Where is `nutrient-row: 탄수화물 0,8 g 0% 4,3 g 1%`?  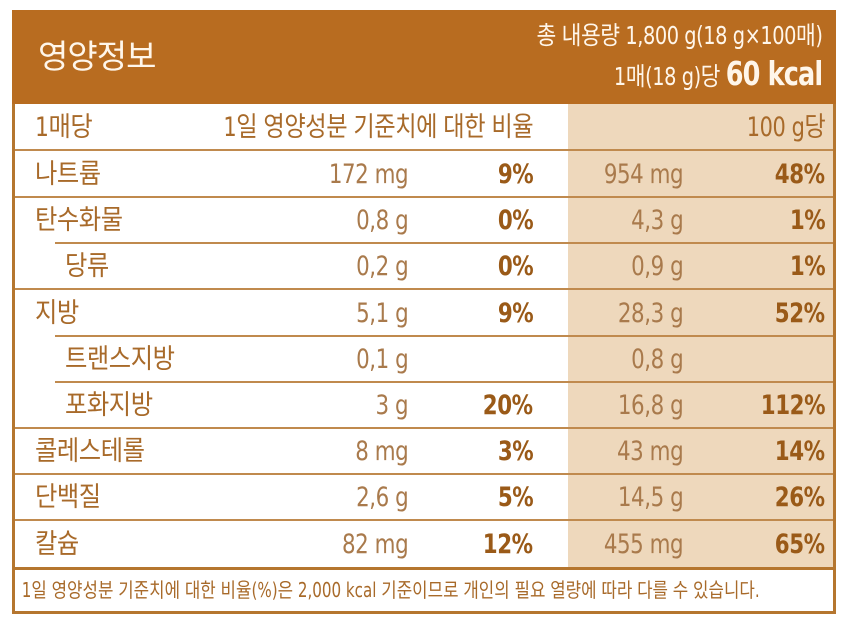 nutrient-row: 탄수화물 0,8 g 0% 4,3 g 1% is located at coordinates (424, 221).